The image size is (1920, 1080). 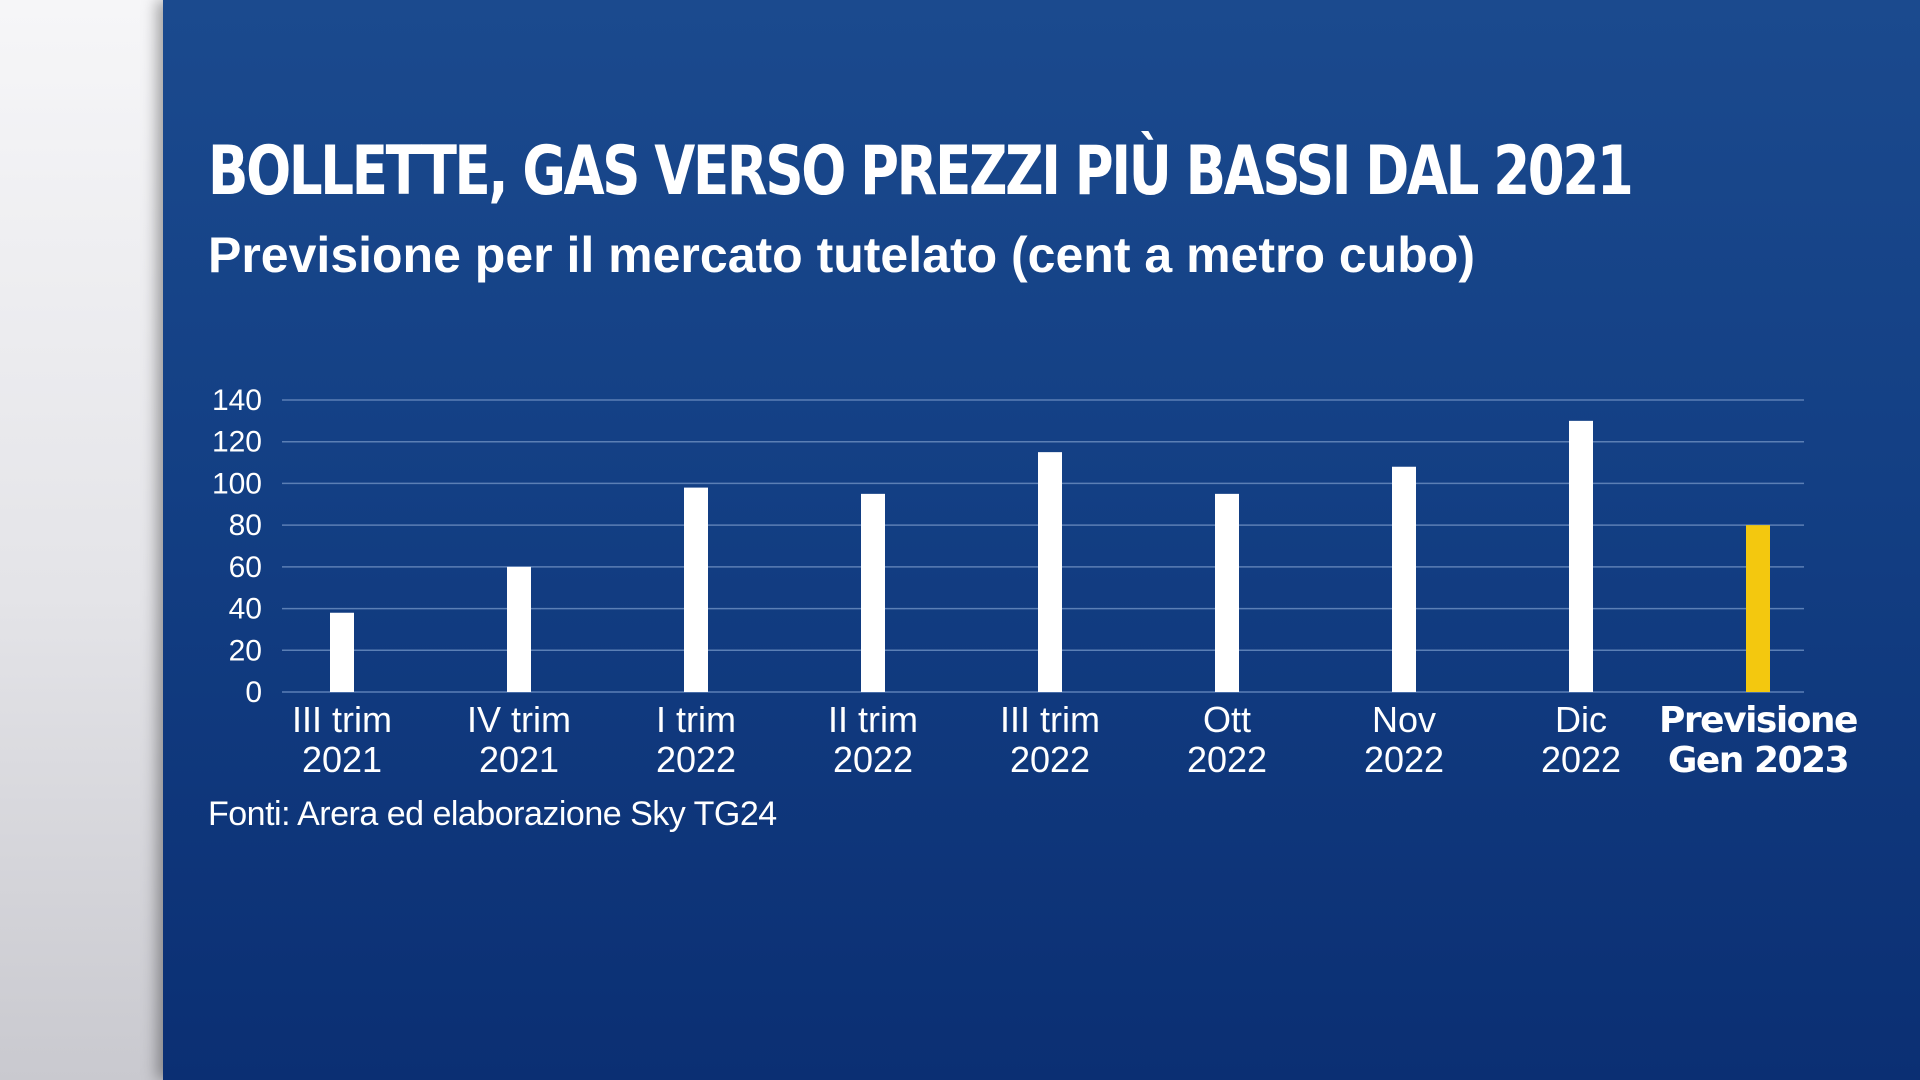 What do you see at coordinates (237, 483) in the screenshot?
I see `y-tick-label: 100` at bounding box center [237, 483].